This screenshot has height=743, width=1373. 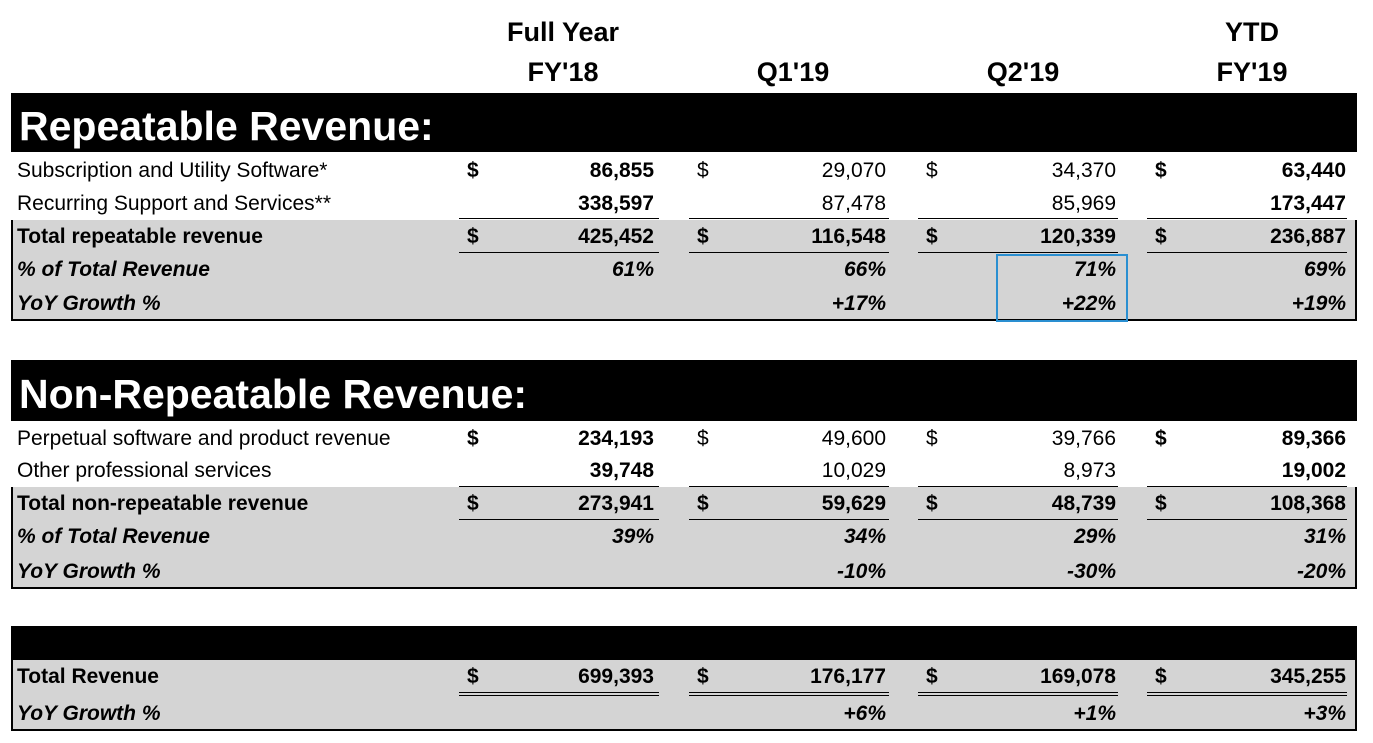 What do you see at coordinates (1324, 713) in the screenshot?
I see `value-ytd: +3%` at bounding box center [1324, 713].